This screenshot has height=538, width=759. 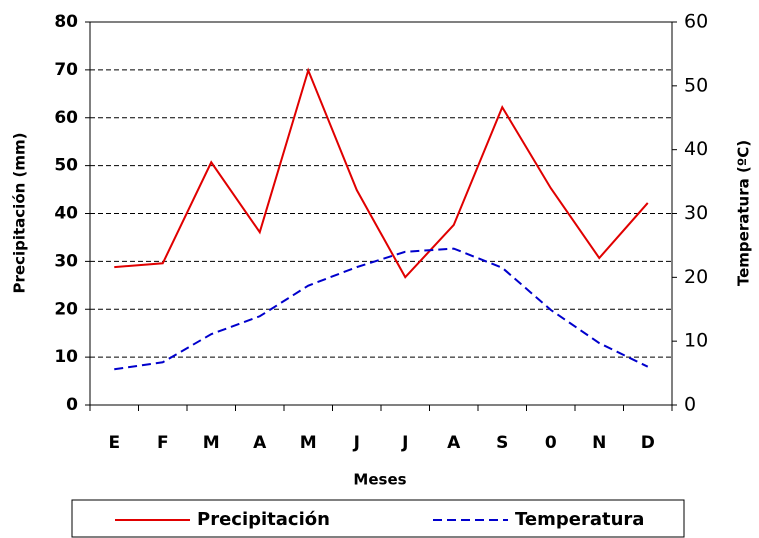 What do you see at coordinates (66, 22) in the screenshot?
I see `y-tick-label: 80` at bounding box center [66, 22].